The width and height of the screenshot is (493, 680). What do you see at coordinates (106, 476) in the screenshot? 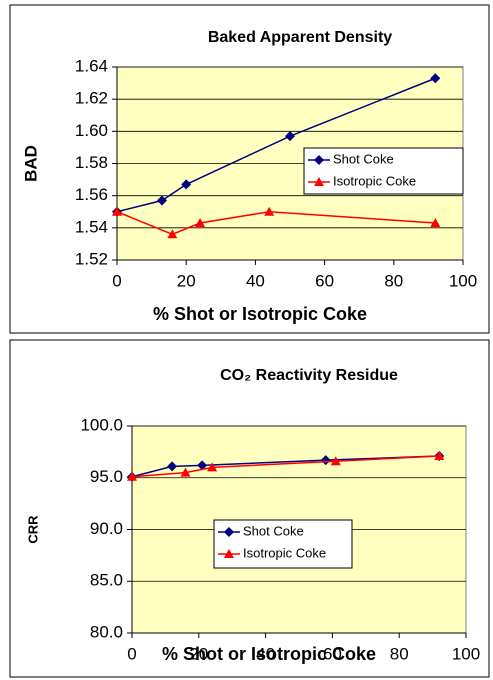
I see `y-tick-label: 95.0` at bounding box center [106, 476].